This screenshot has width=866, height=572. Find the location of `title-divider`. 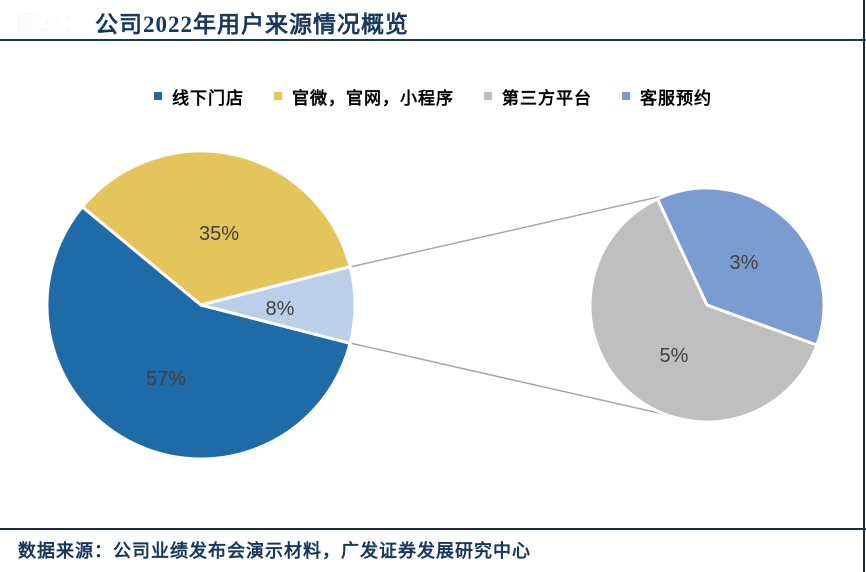

title-divider is located at coordinates (433, 40).